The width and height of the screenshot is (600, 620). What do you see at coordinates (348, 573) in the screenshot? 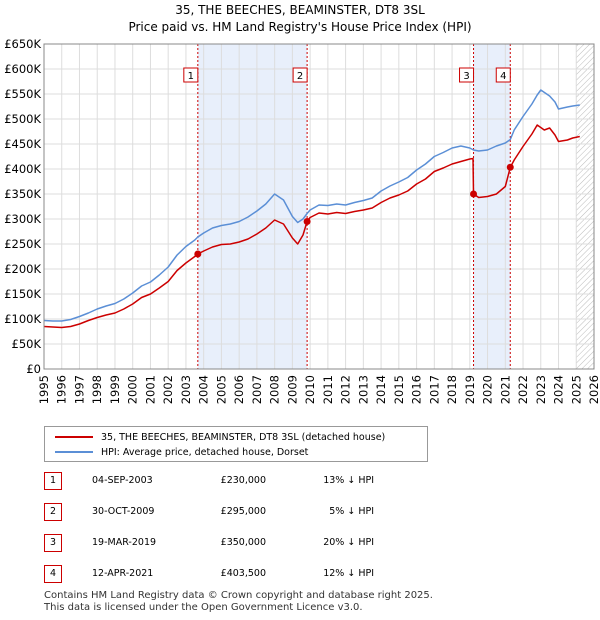
I see `transaction-hpi-diff: 12% ↓ HPI` at bounding box center [348, 573].